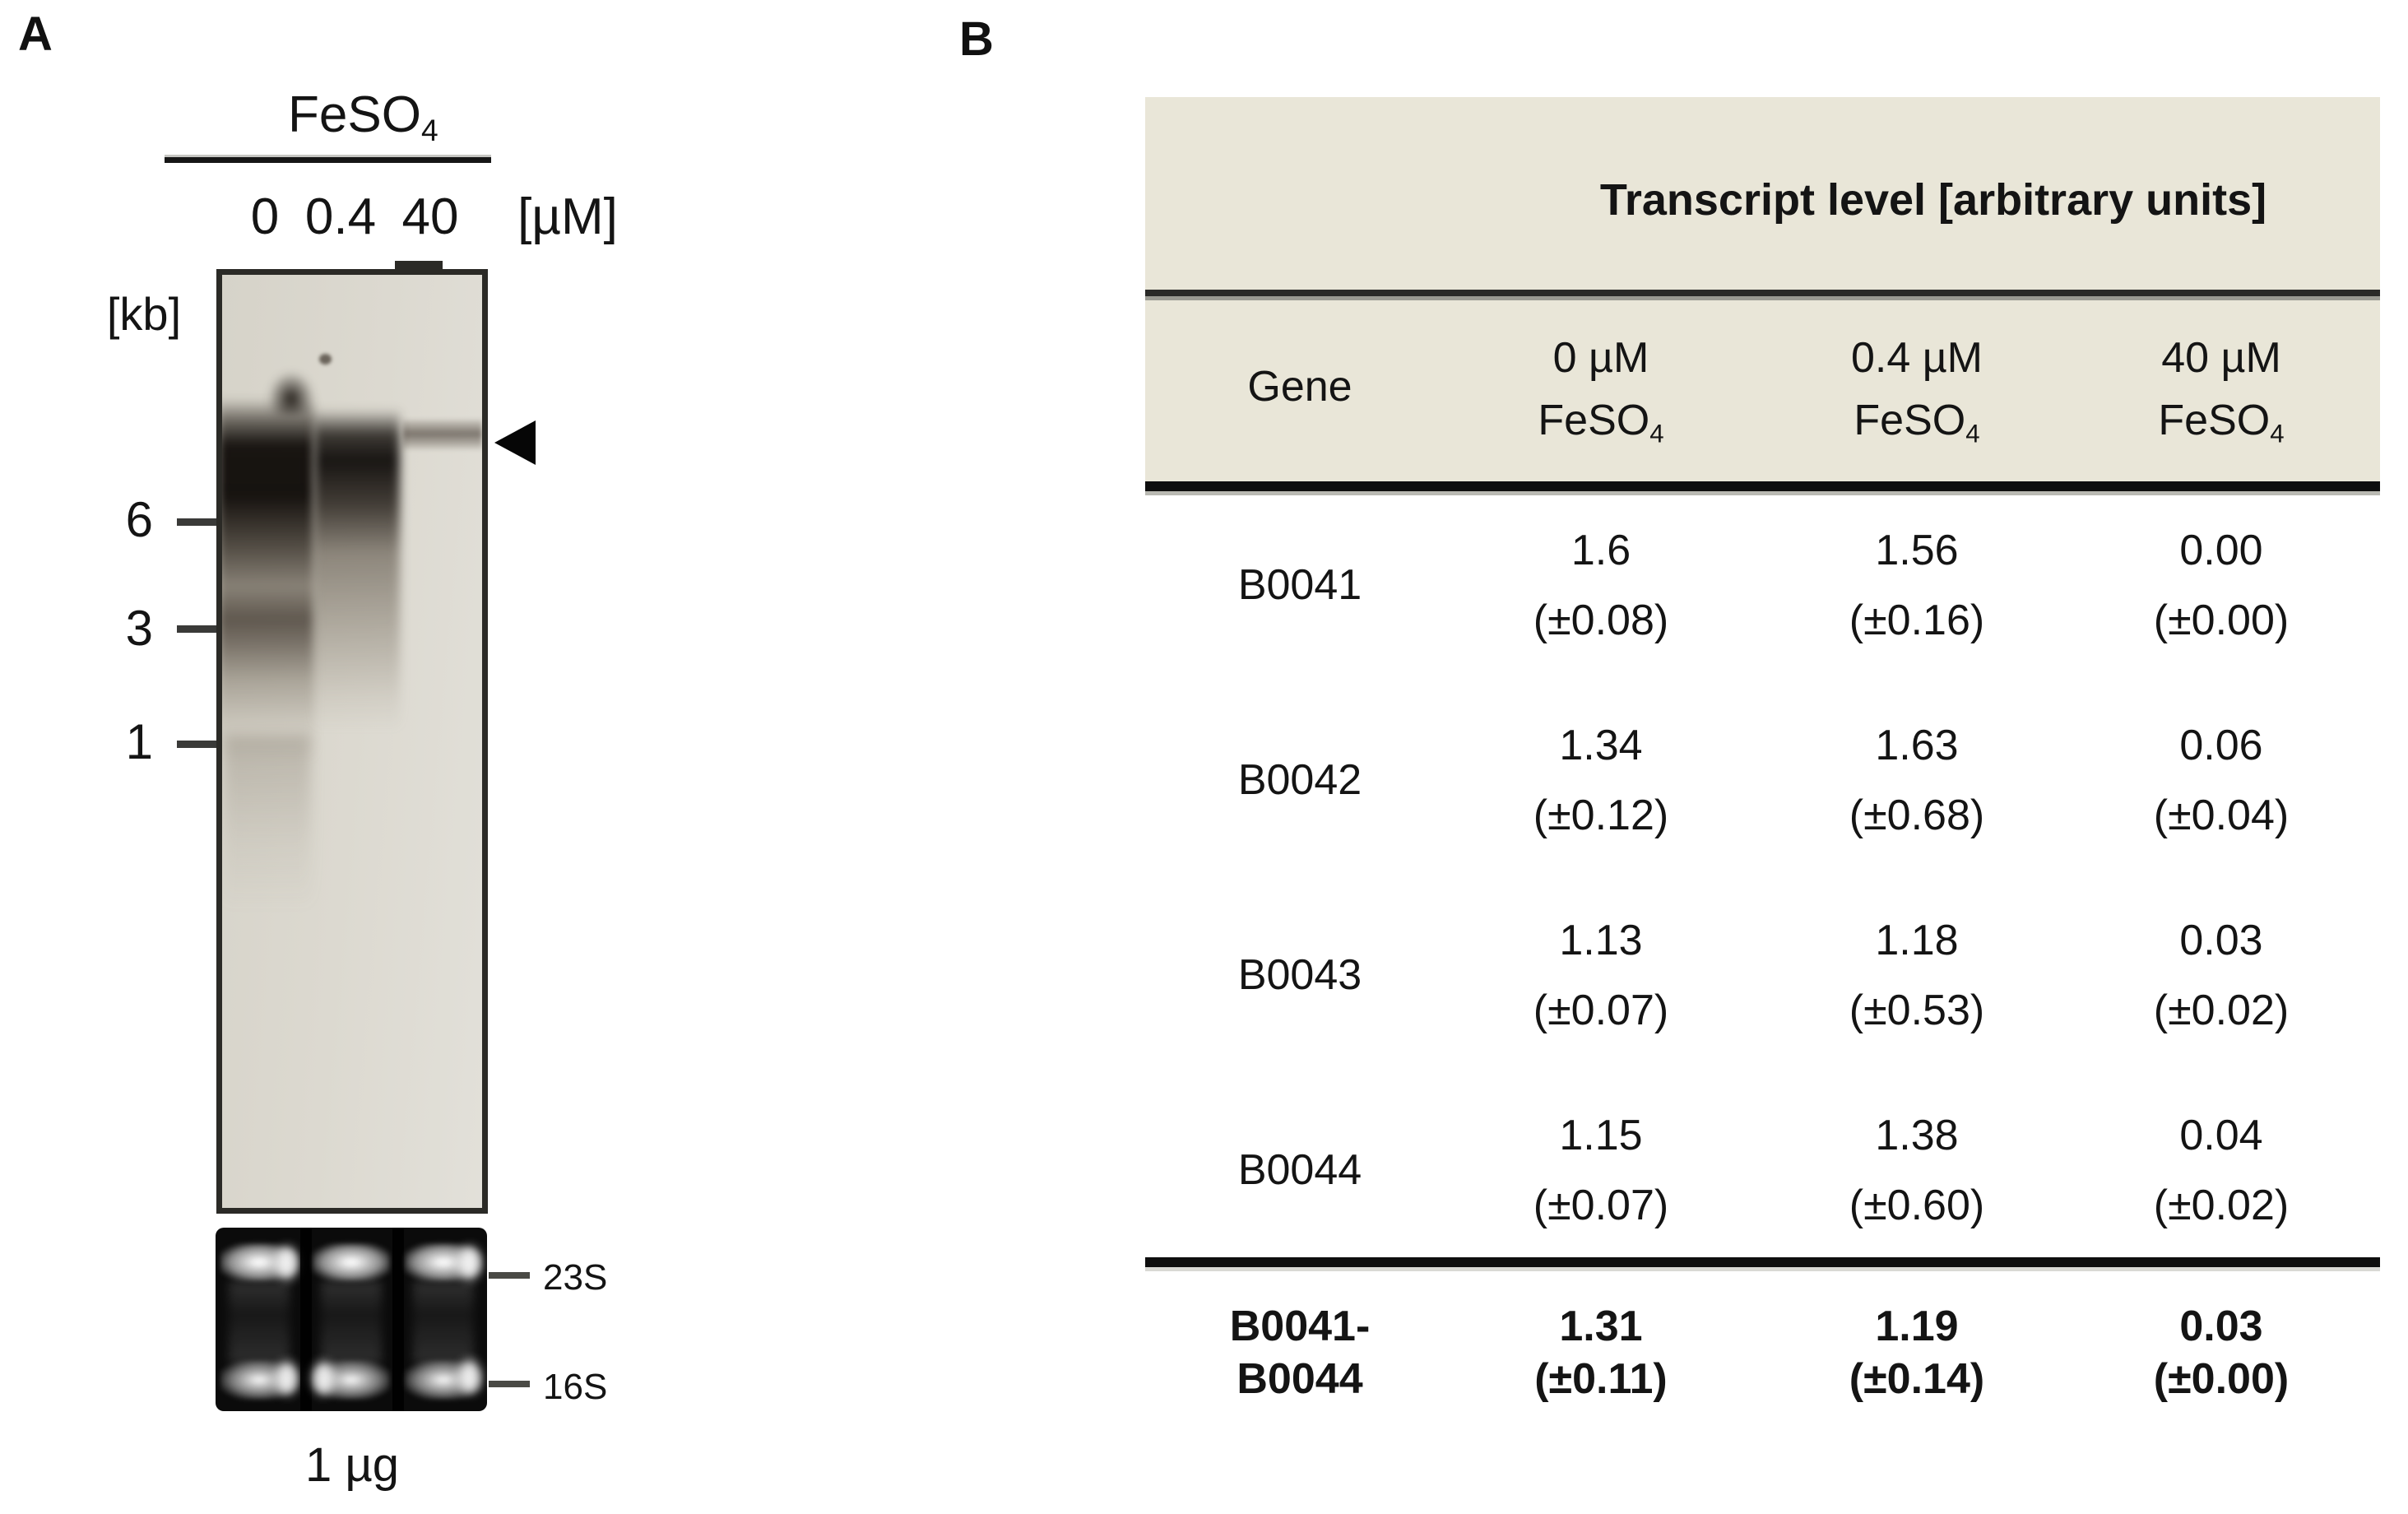 The height and width of the screenshot is (1514, 2408). Describe the element at coordinates (1917, 620) in the screenshot. I see `sd-cell: (±0.16)` at that location.